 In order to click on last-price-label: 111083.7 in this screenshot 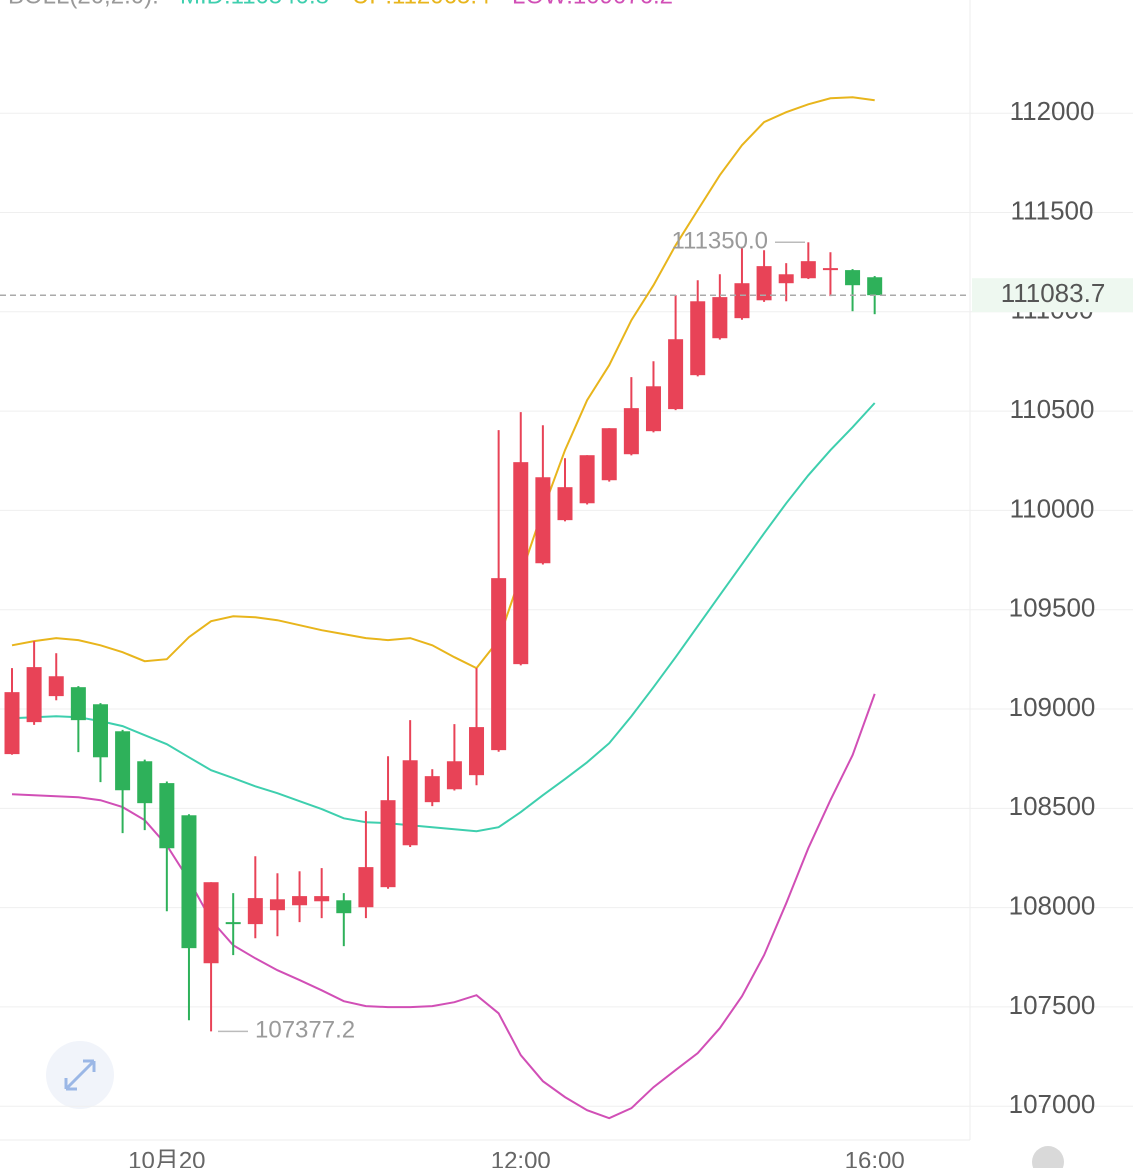, I will do `click(1053, 293)`.